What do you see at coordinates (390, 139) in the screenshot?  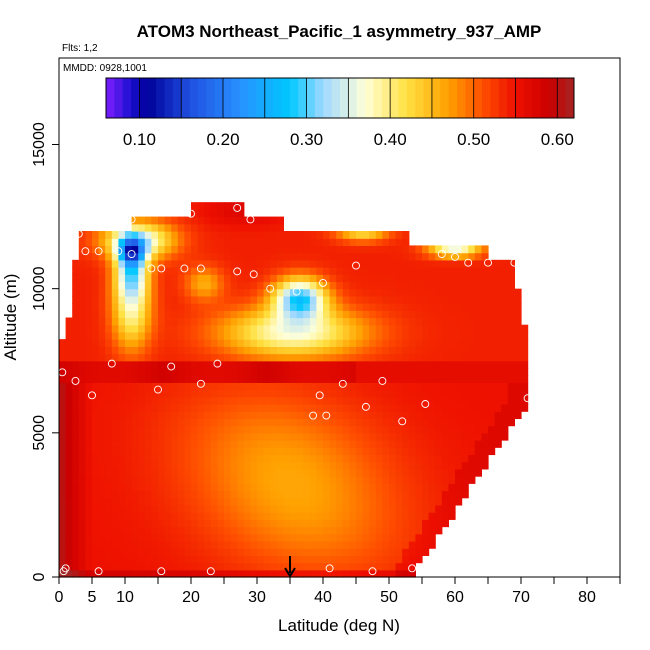 I see `colorbar-tick-label: 0.40` at bounding box center [390, 139].